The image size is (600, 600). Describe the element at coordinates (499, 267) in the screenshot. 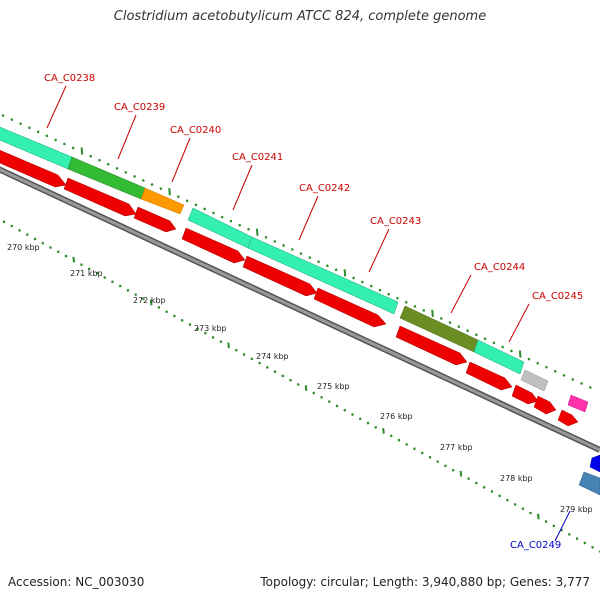

I see `gene-label: CA_C0244` at that location.